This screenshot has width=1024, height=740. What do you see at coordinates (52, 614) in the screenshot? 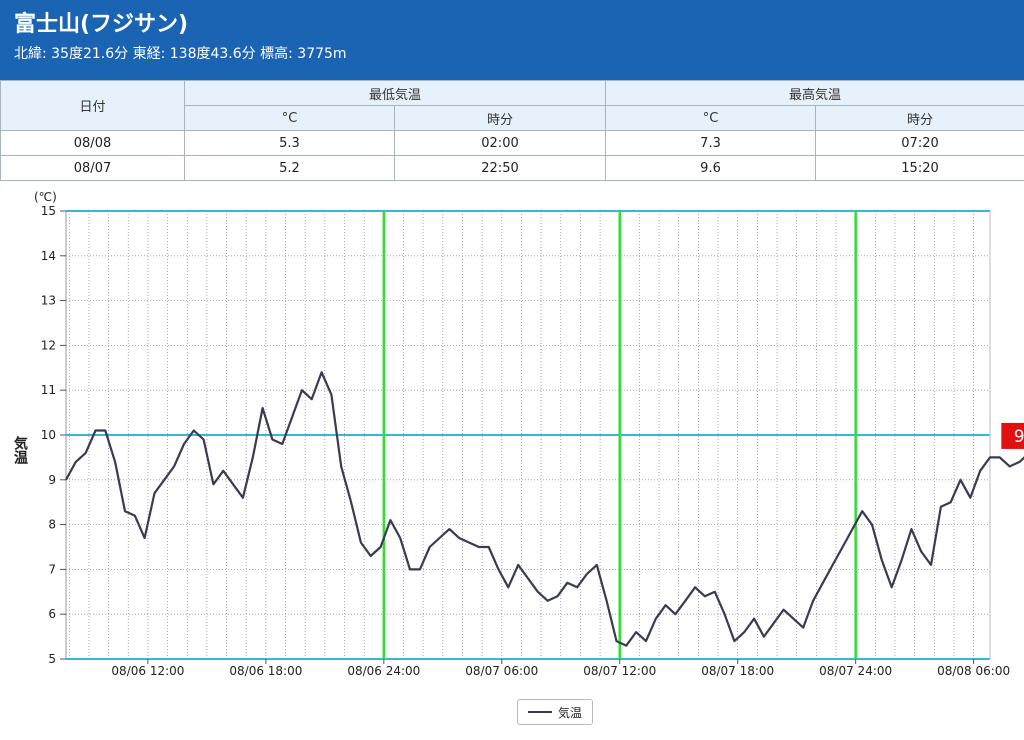
I see `y-tick-label: 6` at bounding box center [52, 614].